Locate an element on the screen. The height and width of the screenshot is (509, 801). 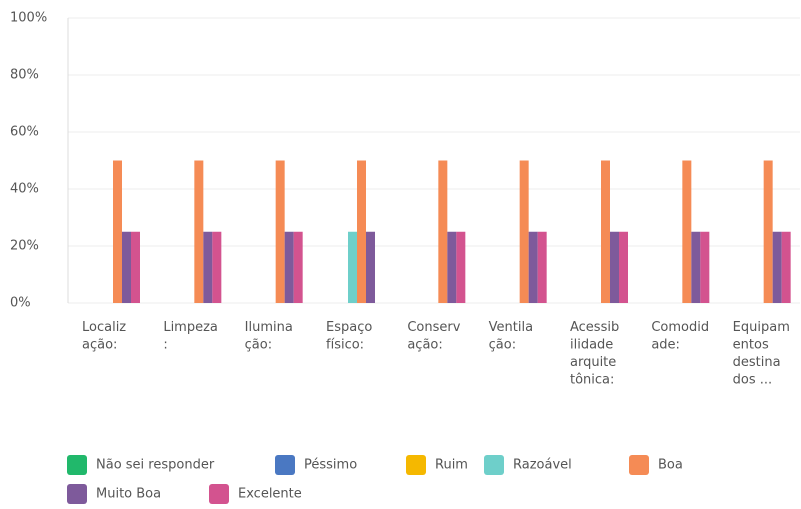
x-tick-label: Espaço físico: is located at coordinates (349, 336).